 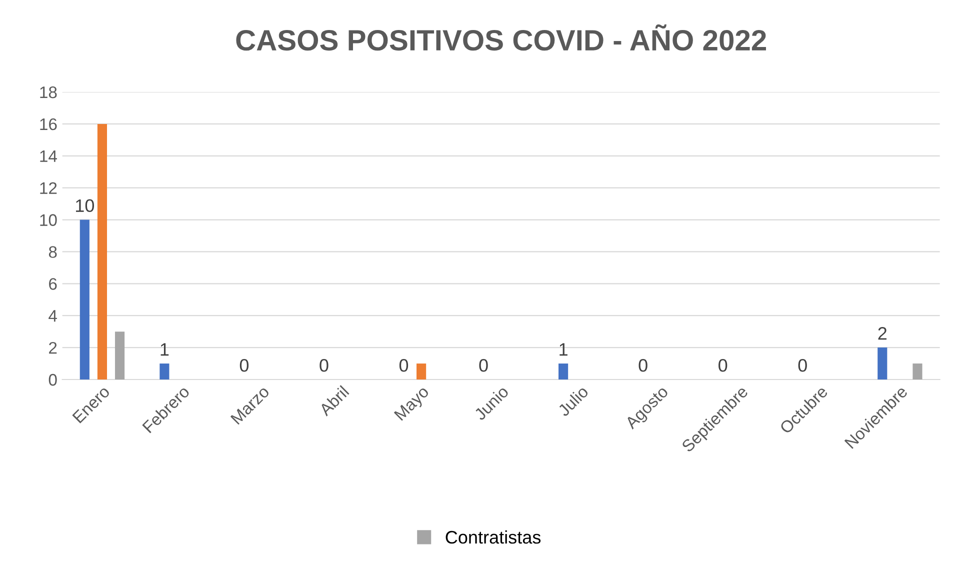 I want to click on y-tick-label: 16, so click(x=48, y=124).